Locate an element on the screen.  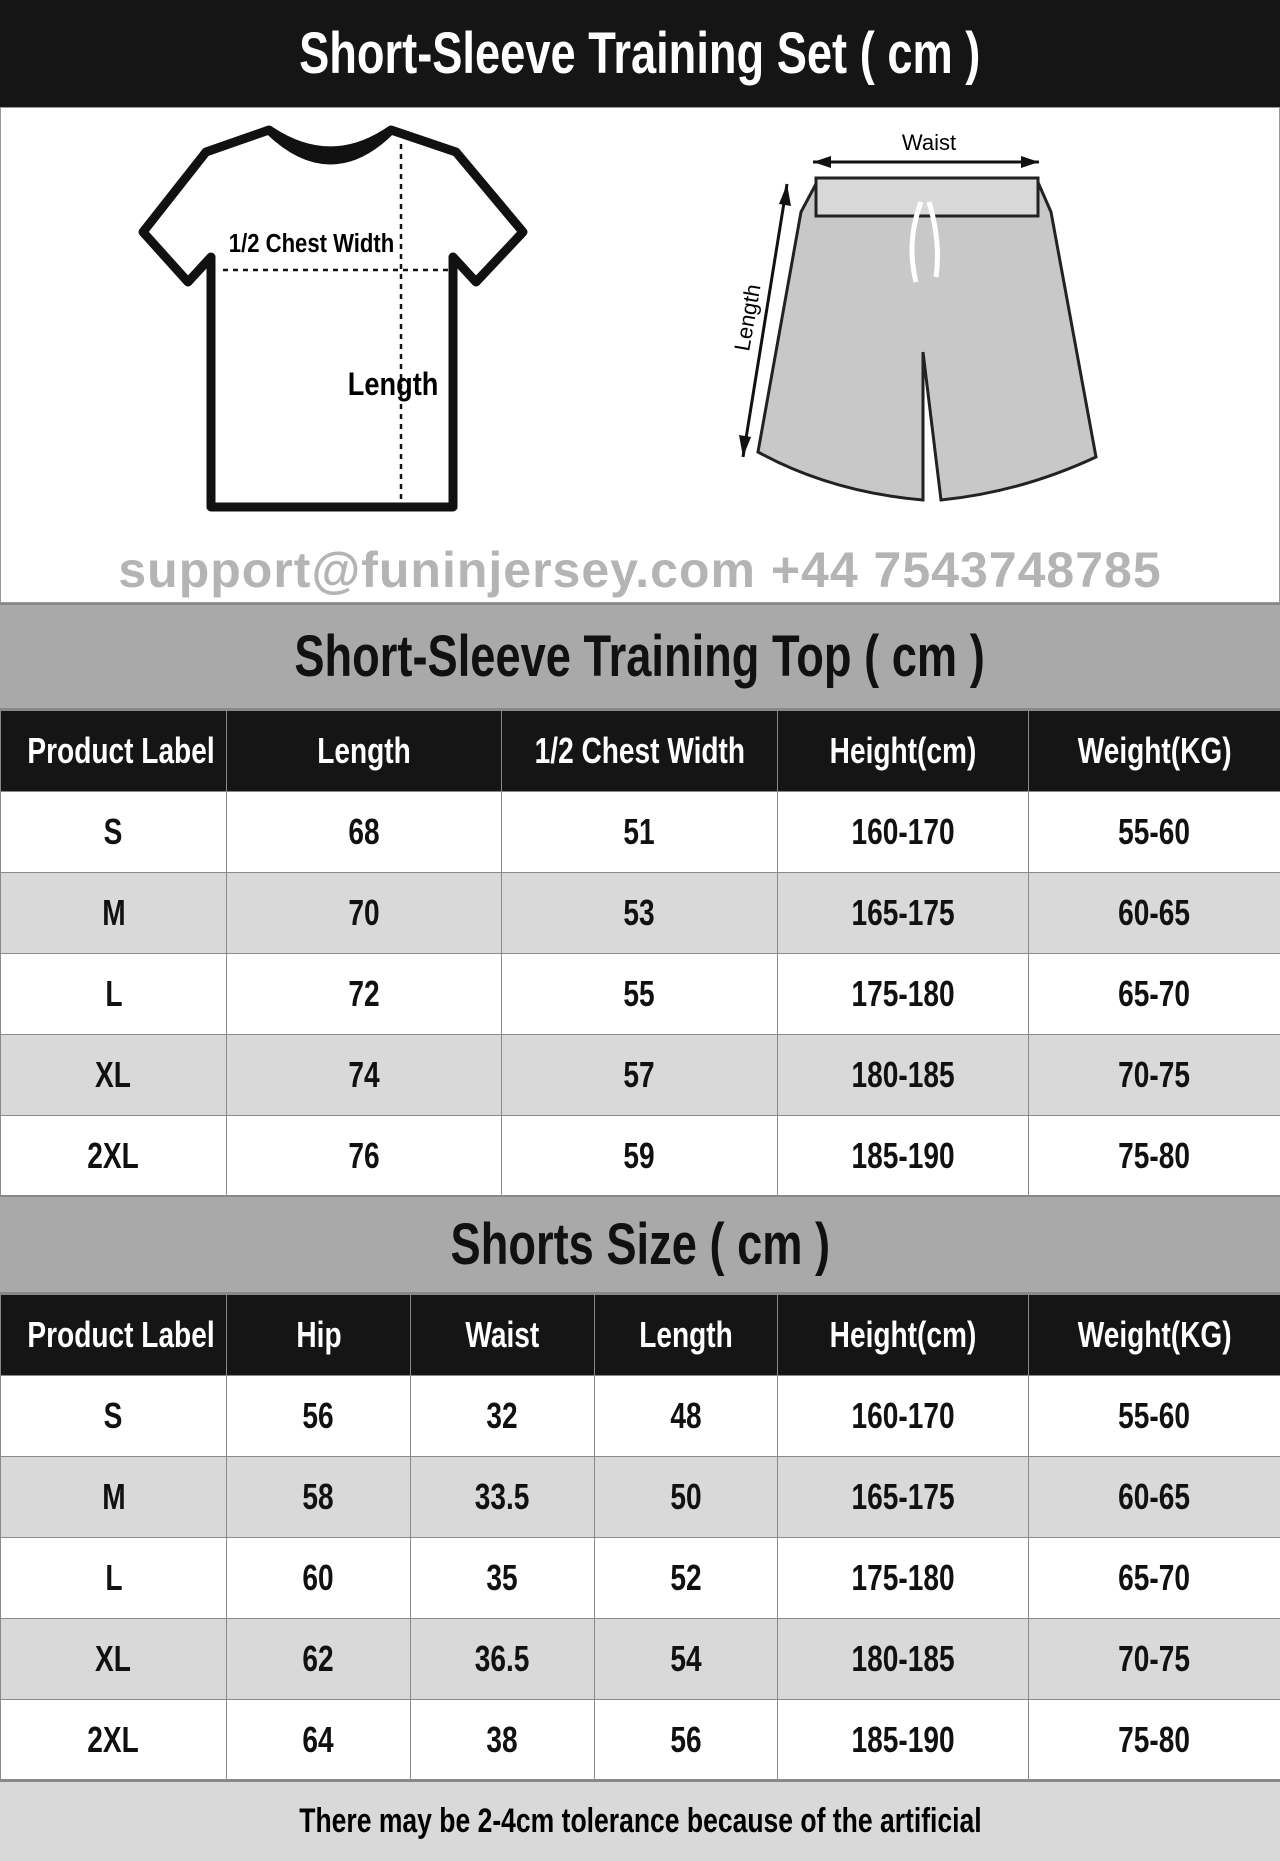
table-cell: 62 is located at coordinates (318, 1659).